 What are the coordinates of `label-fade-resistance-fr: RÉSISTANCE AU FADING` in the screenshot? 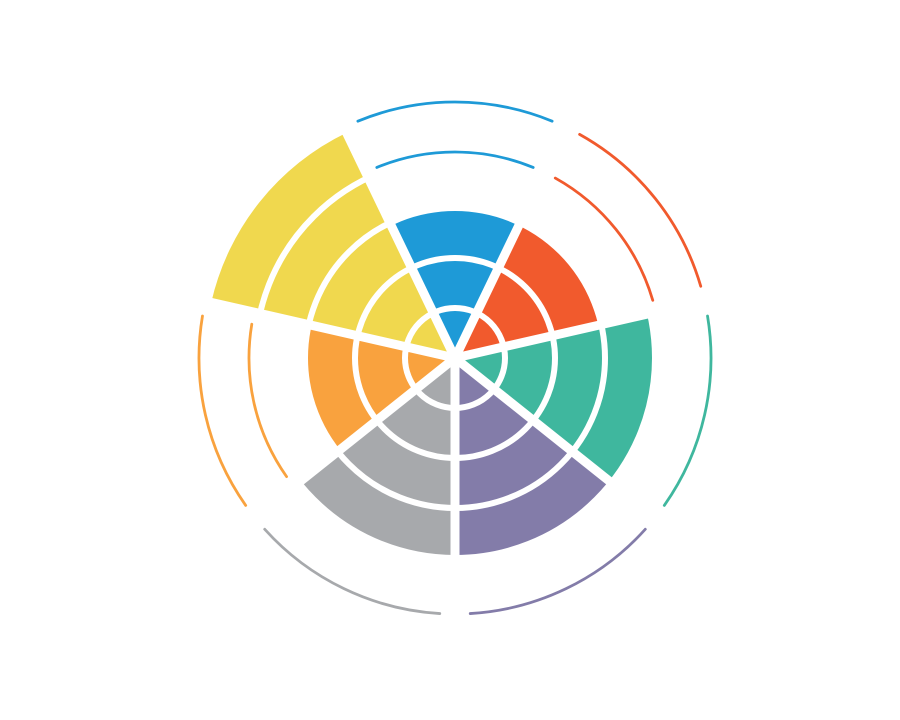 It's located at (49, 2).